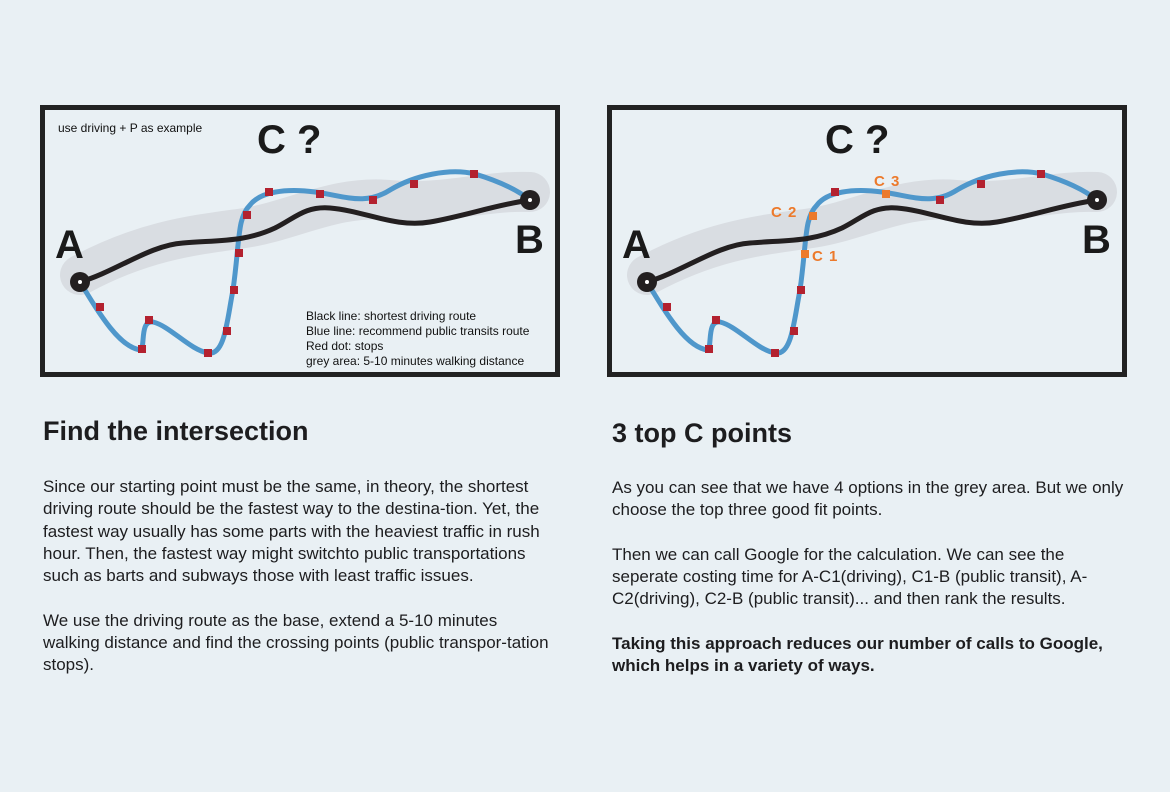 This screenshot has height=792, width=1170. I want to click on example-note: use driving + P as example, so click(130, 128).